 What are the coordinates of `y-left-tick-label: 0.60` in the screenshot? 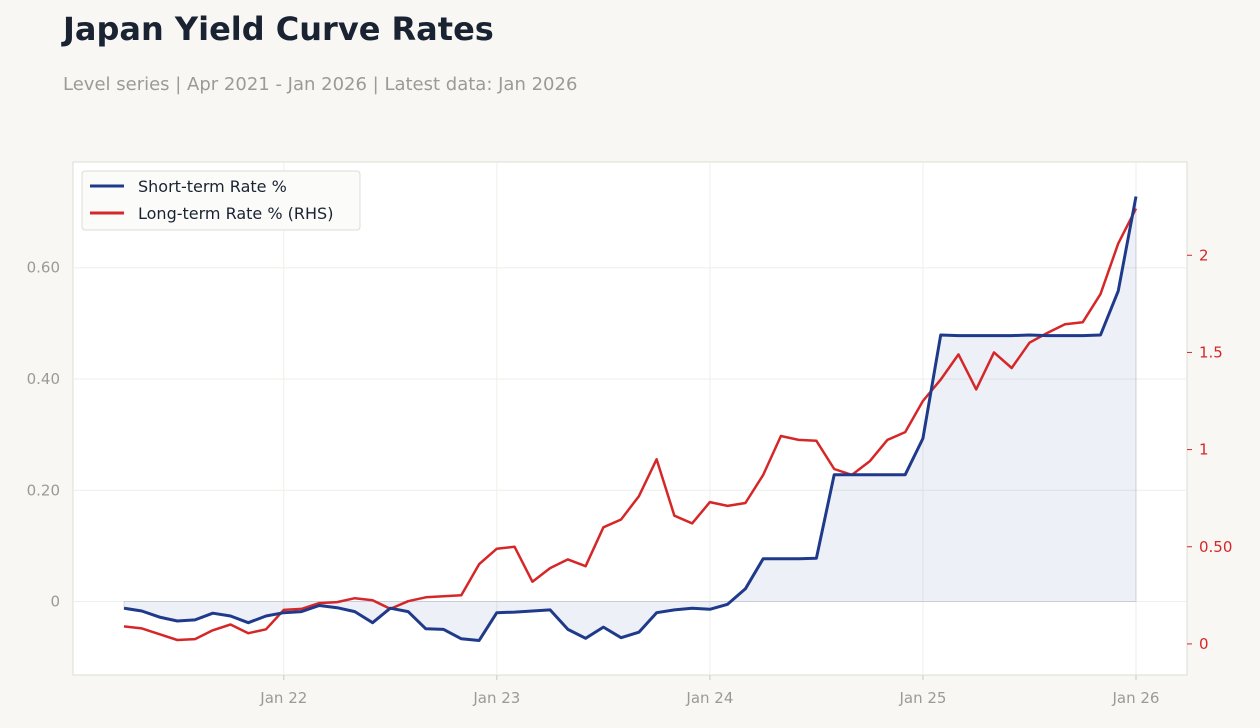 It's located at (43, 268).